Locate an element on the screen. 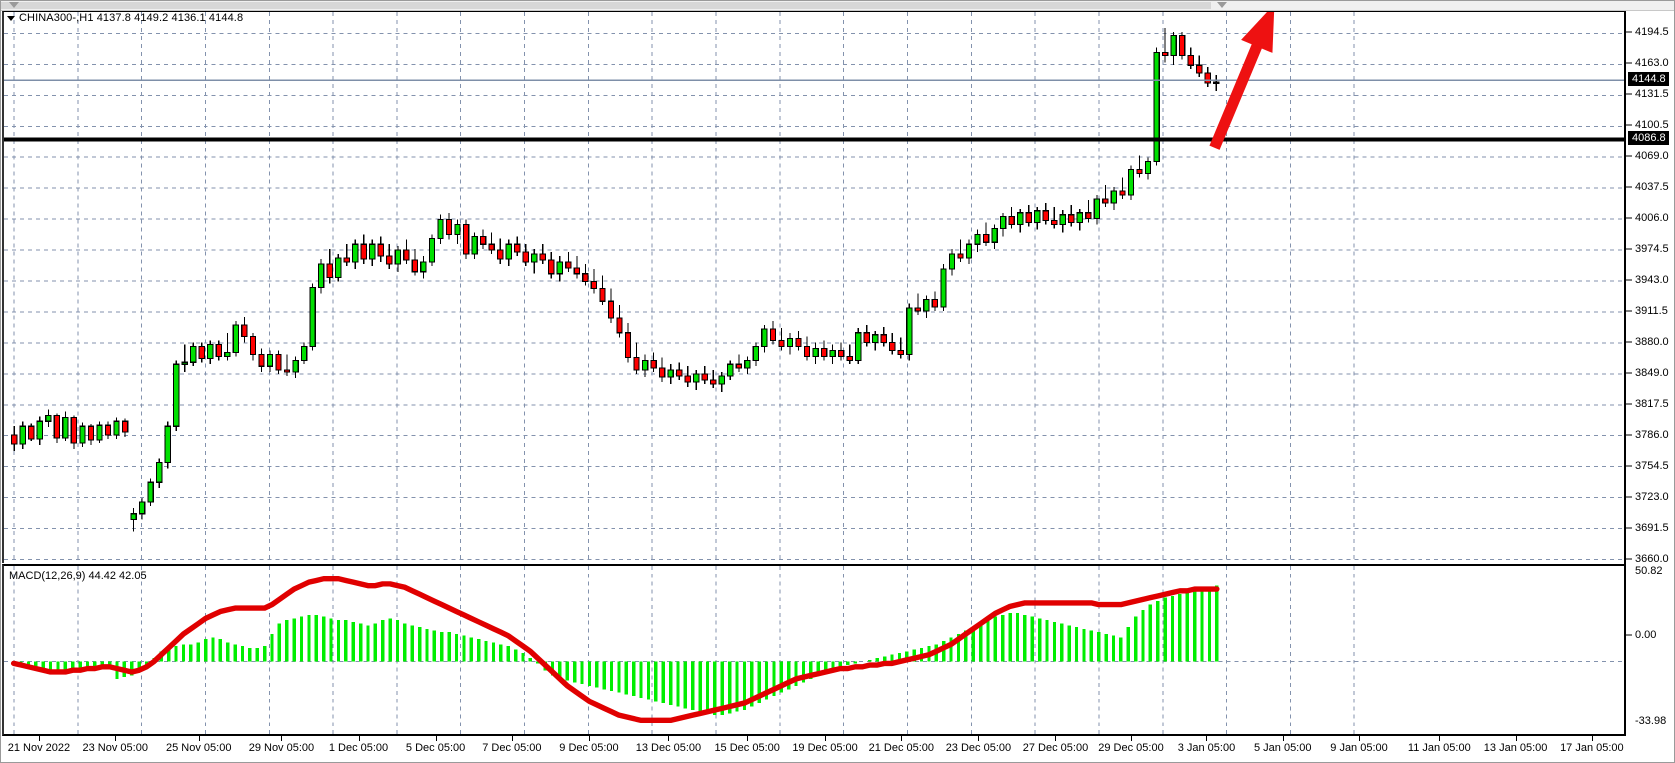 The width and height of the screenshot is (1675, 763). macd-axis-label: 0.00 is located at coordinates (1646, 635).